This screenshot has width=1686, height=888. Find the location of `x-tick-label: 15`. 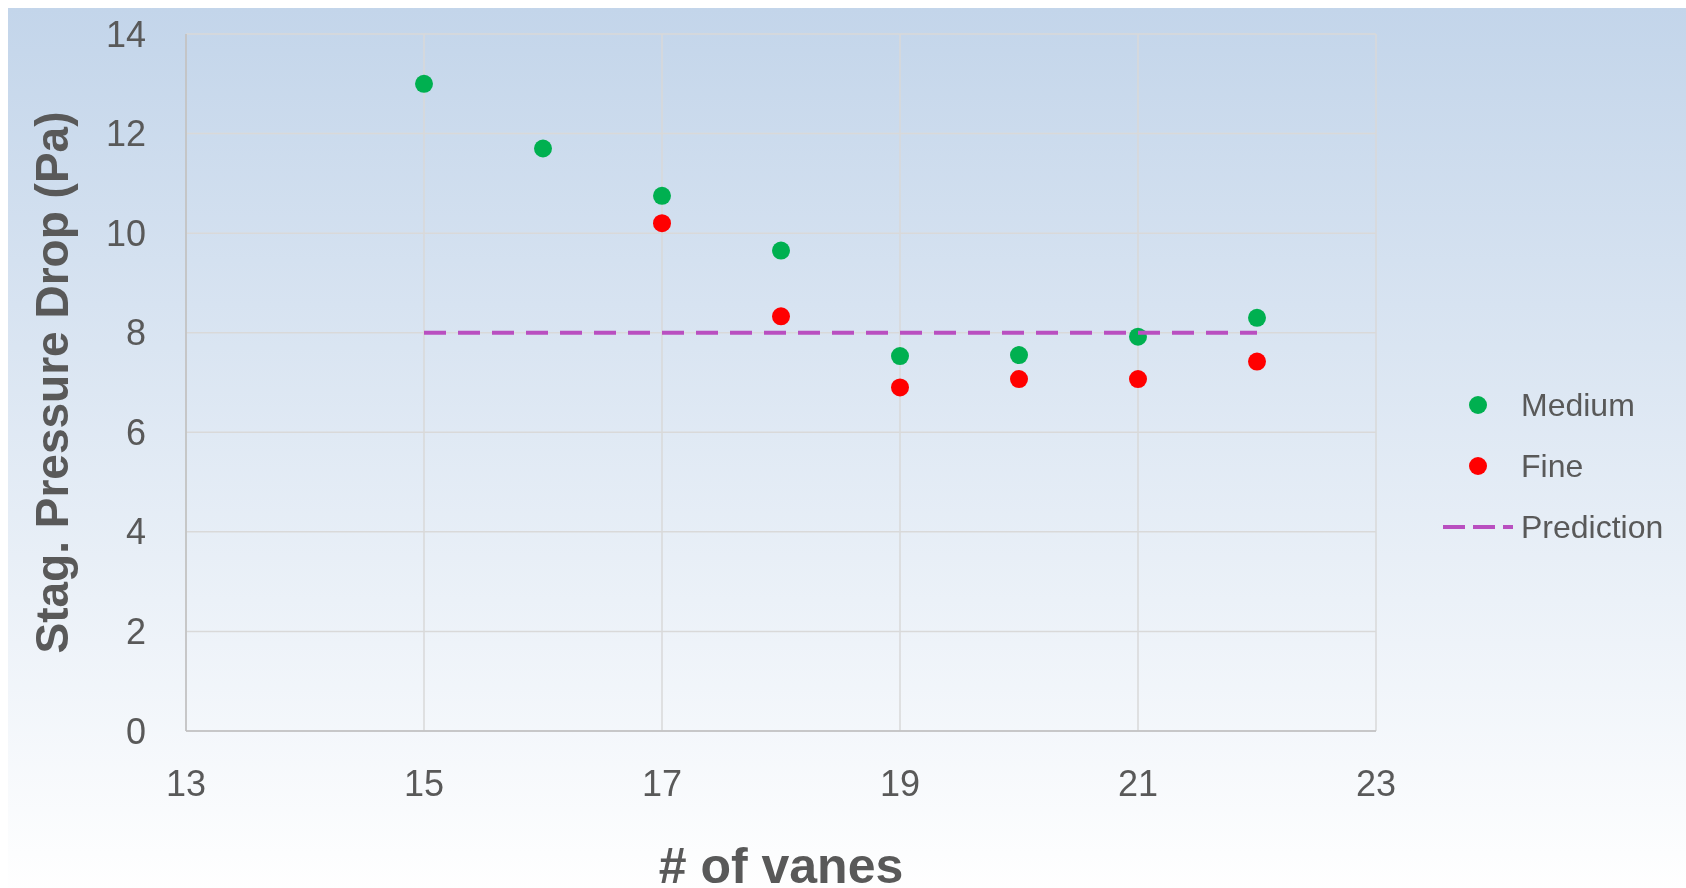

x-tick-label: 15 is located at coordinates (424, 783).